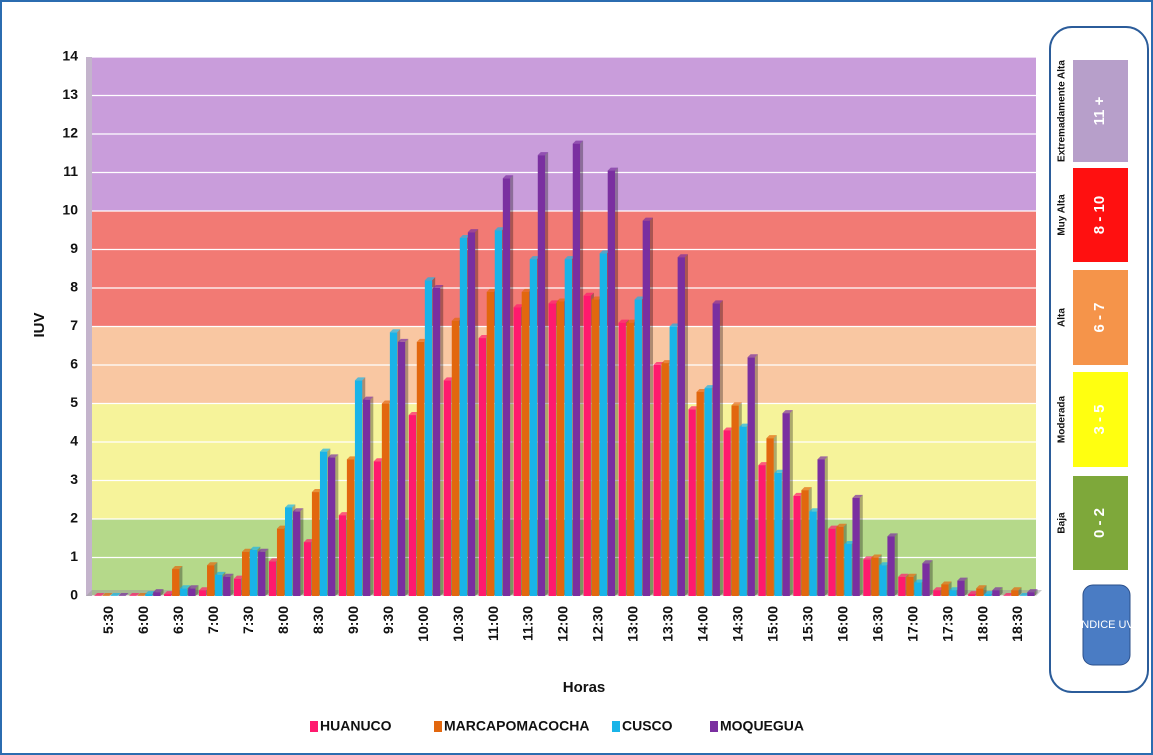 The width and height of the screenshot is (1153, 755). I want to click on y-tick-label: 0, so click(74, 595).